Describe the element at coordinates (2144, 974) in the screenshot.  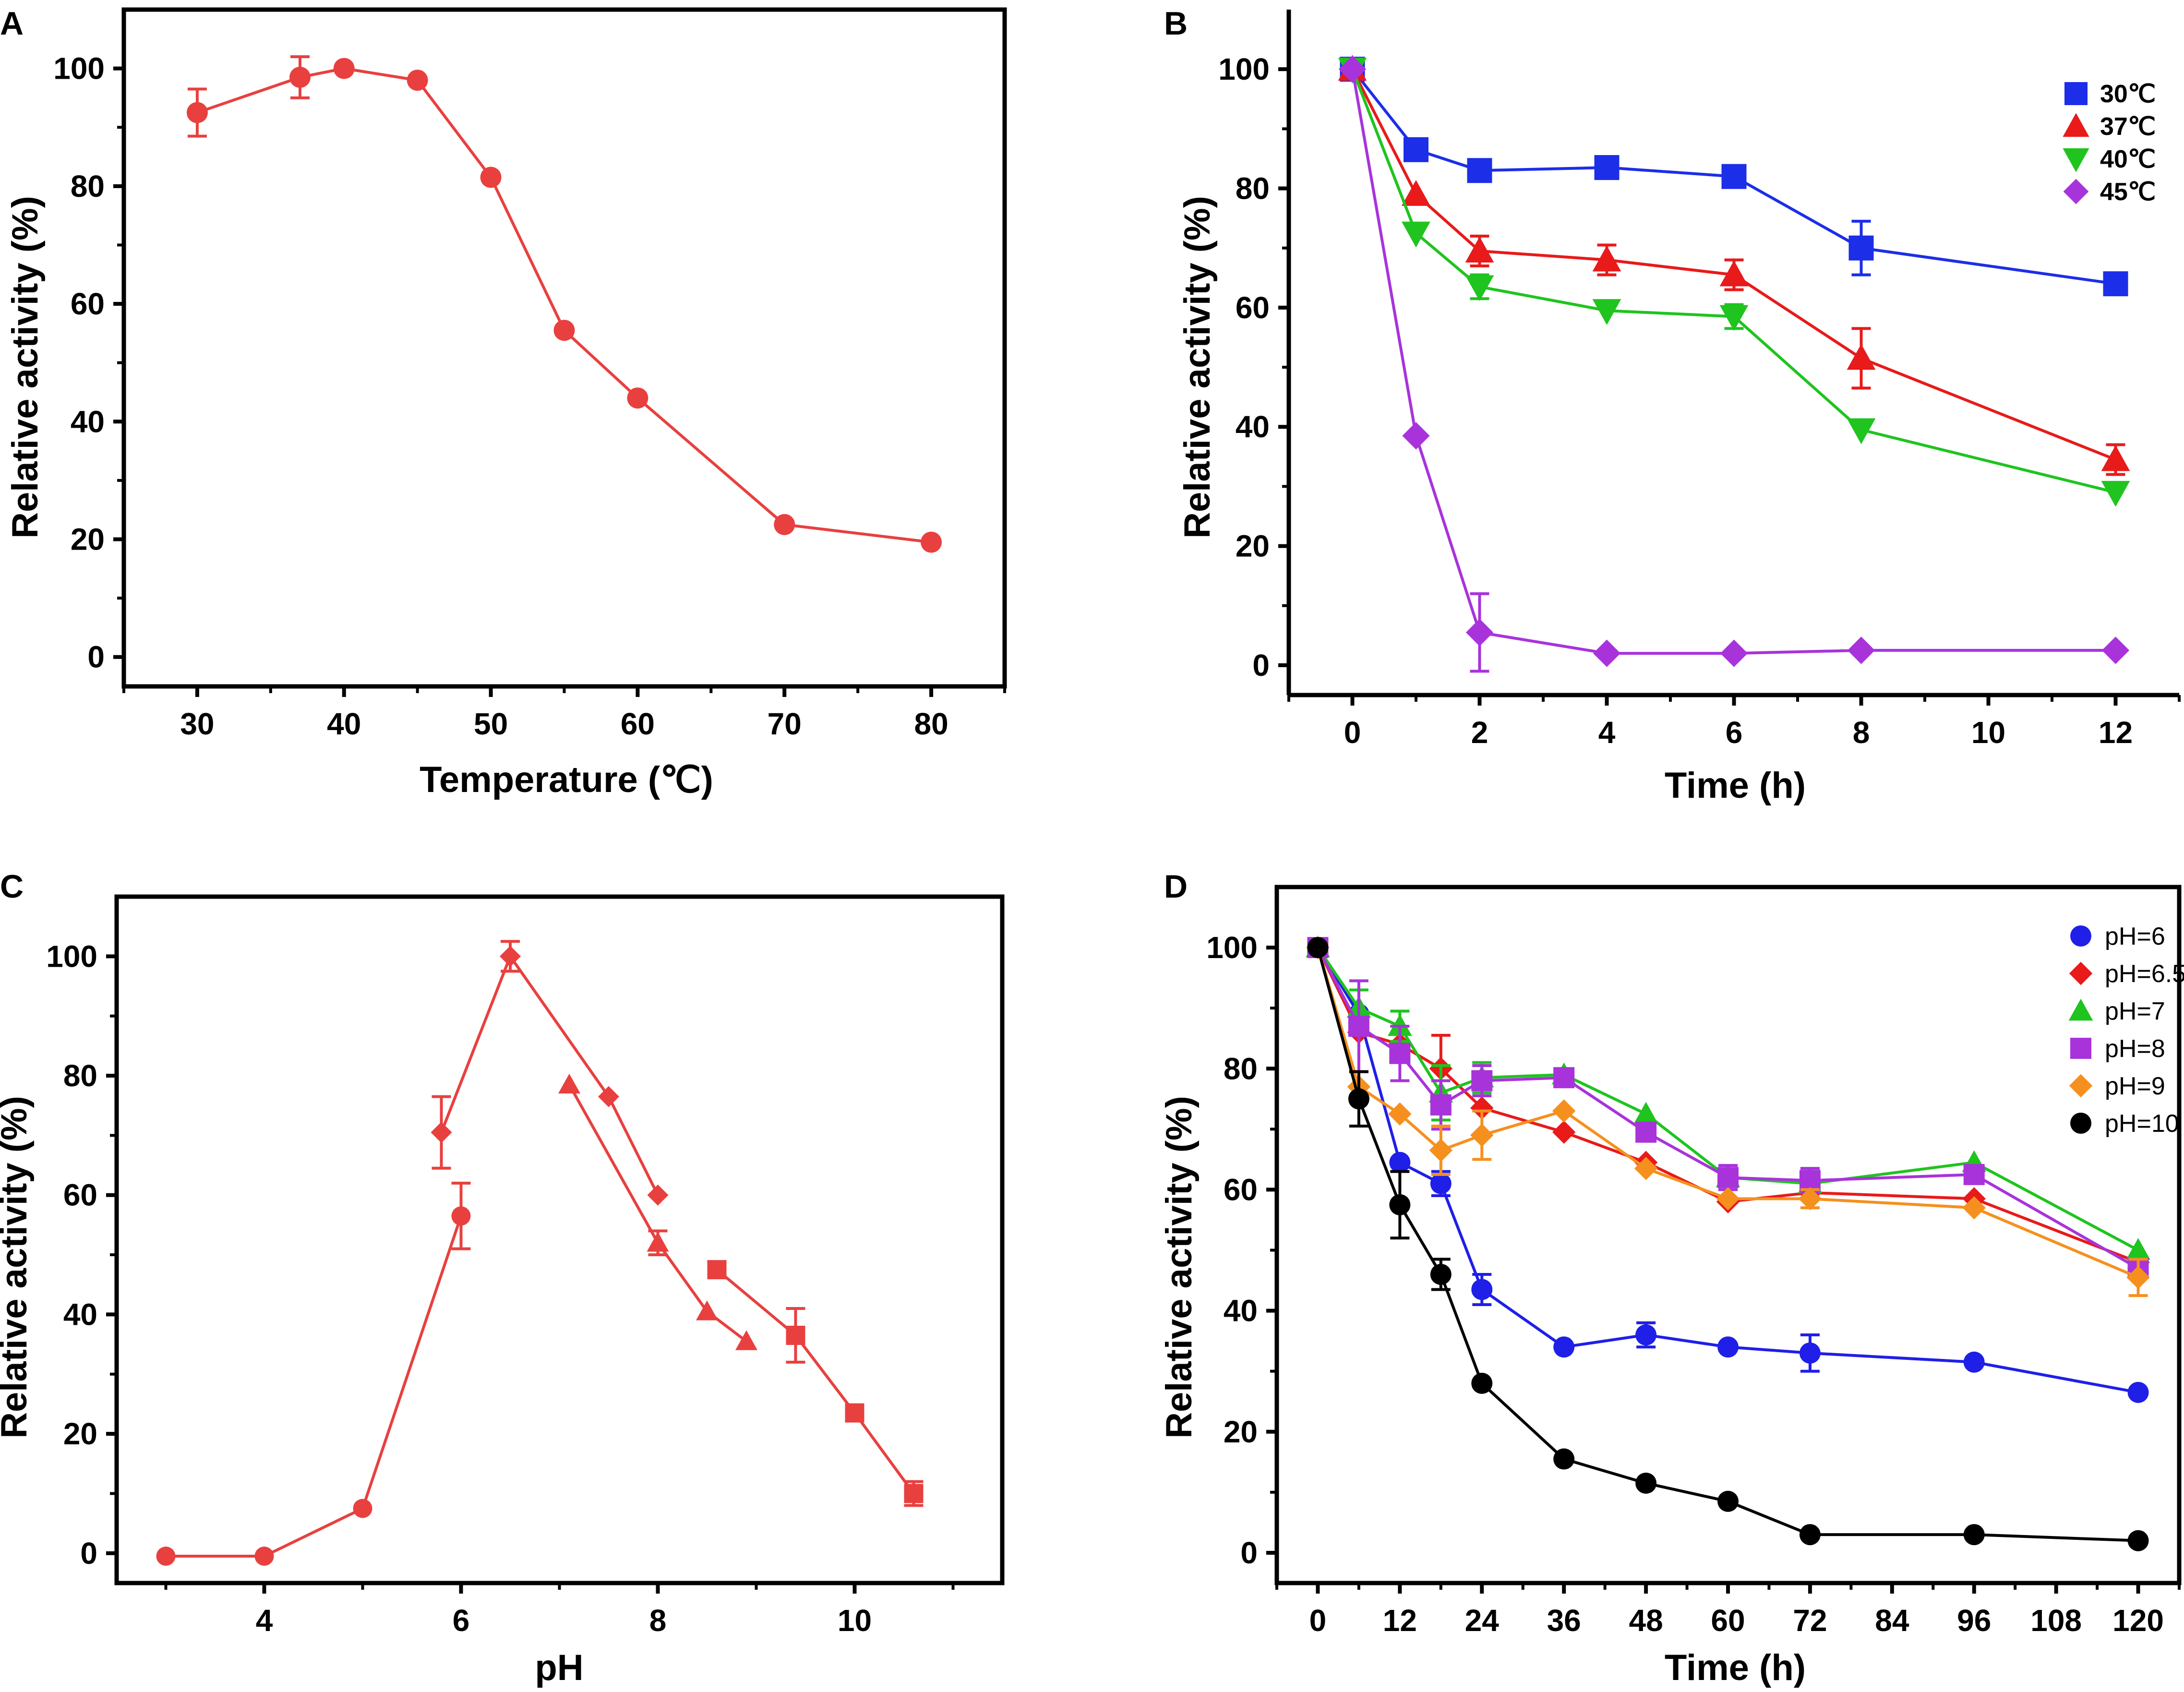
I see `legend-label-d: pH=6.5` at that location.